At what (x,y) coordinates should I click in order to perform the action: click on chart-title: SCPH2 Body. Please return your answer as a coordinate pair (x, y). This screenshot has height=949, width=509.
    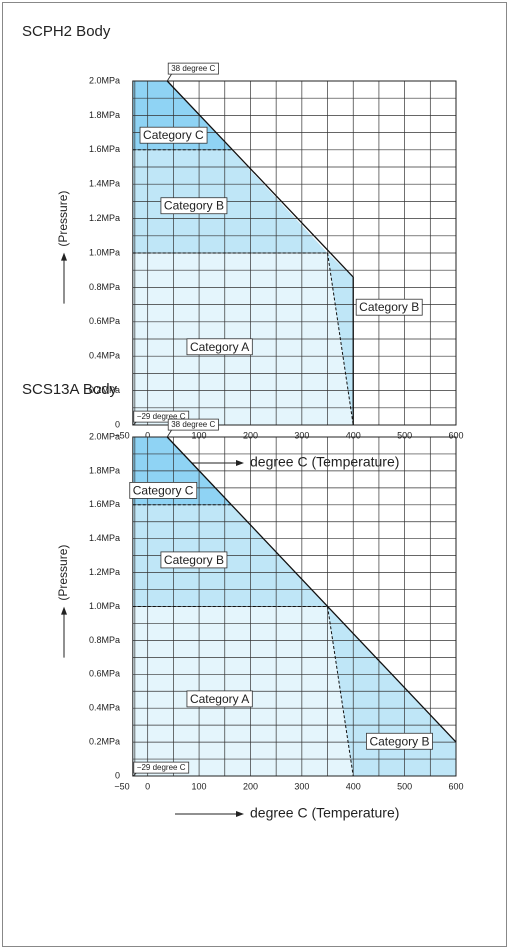
    Looking at the image, I should click on (66, 31).